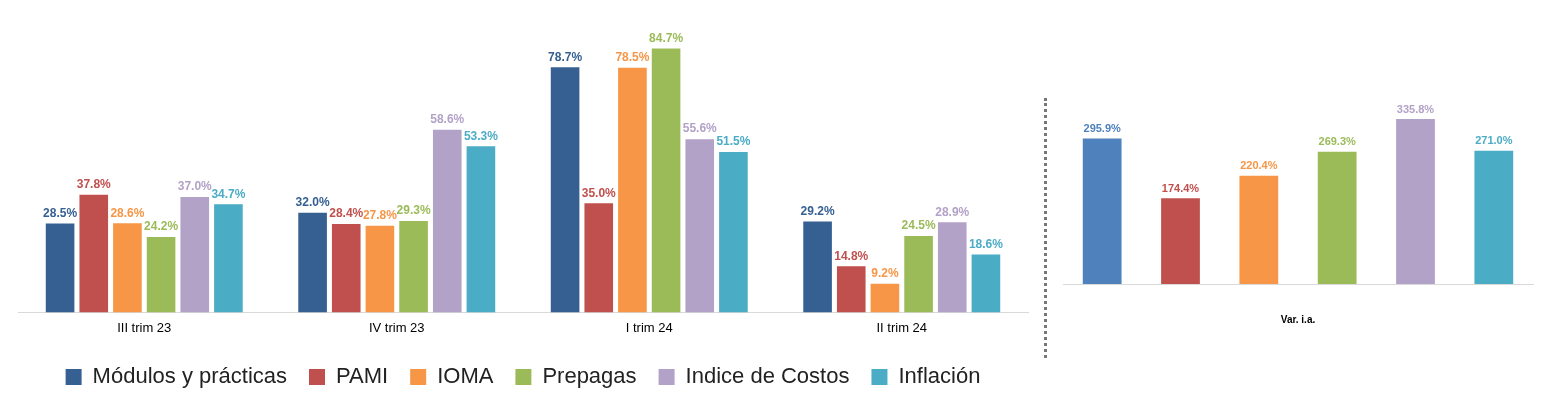 Image resolution: width=1554 pixels, height=409 pixels. What do you see at coordinates (851, 255) in the screenshot?
I see `data-label: 14.8%` at bounding box center [851, 255].